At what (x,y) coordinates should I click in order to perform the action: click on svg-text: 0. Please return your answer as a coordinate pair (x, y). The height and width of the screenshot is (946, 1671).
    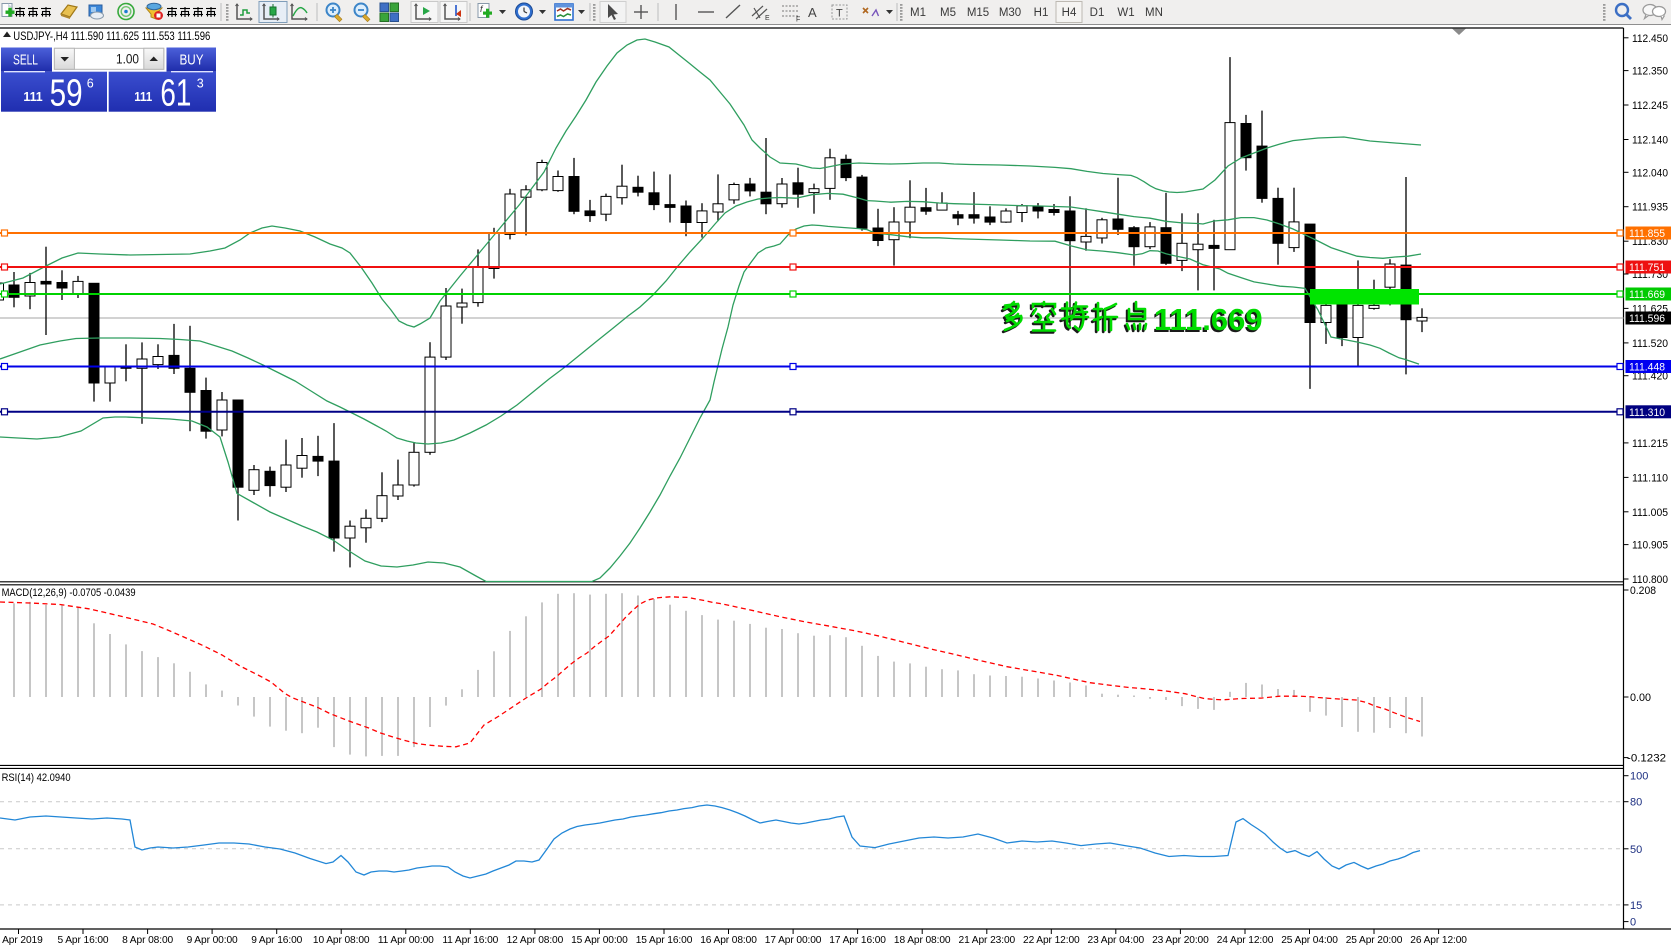
    Looking at the image, I should click on (1633, 923).